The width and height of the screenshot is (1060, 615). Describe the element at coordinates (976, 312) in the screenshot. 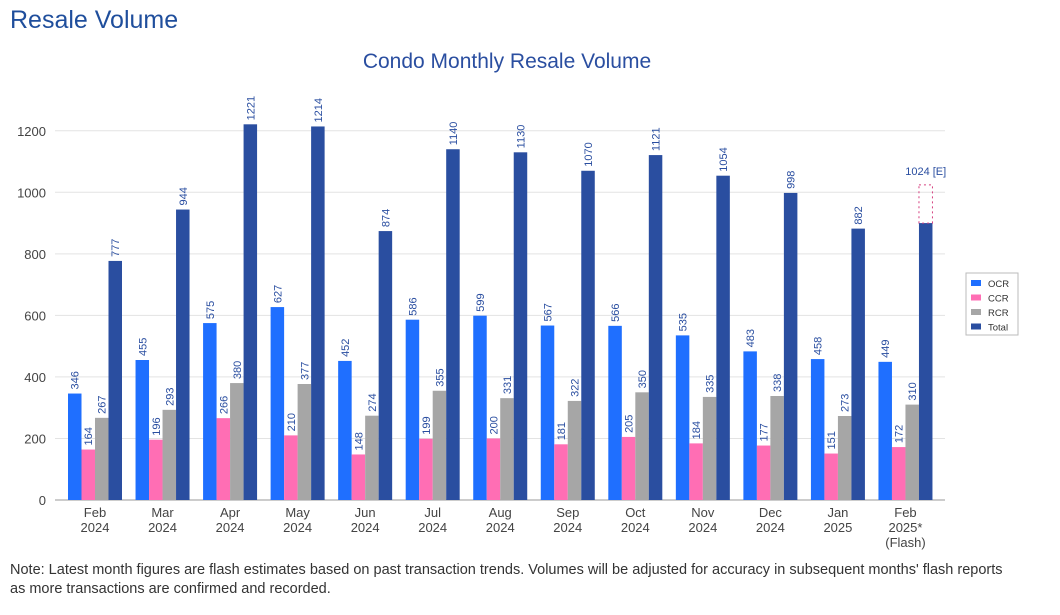

I see `legend-swatch-rcr` at that location.